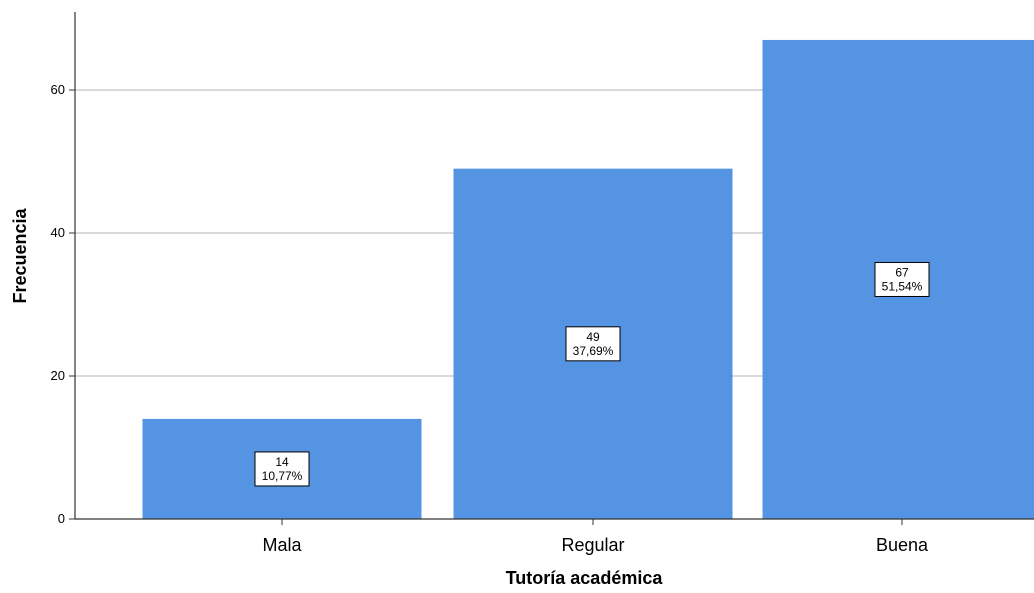 Image resolution: width=1034 pixels, height=593 pixels. Describe the element at coordinates (902, 286) in the screenshot. I see `data-label-percent: 51,54%` at that location.